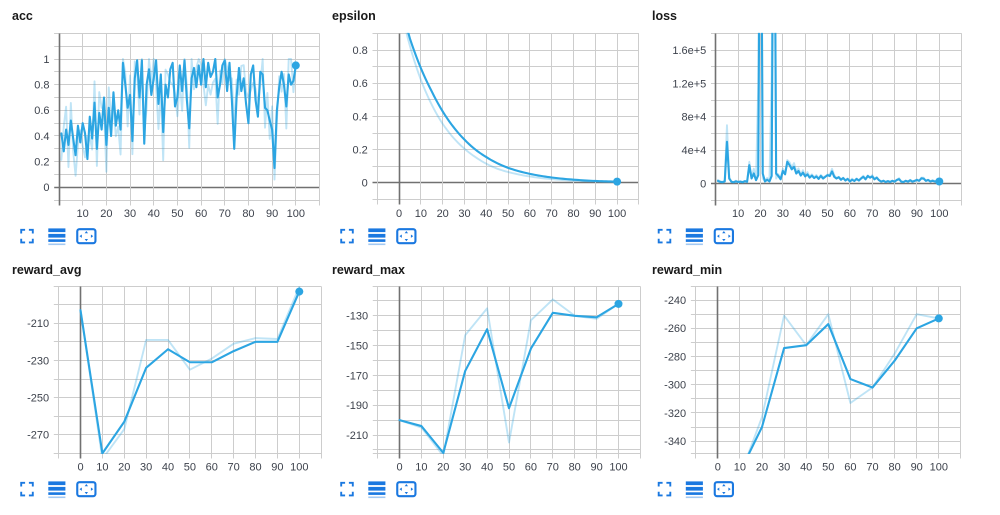 Image resolution: width=1000 pixels, height=515 pixels. I want to click on svg-text: 1.6e+5, so click(689, 51).